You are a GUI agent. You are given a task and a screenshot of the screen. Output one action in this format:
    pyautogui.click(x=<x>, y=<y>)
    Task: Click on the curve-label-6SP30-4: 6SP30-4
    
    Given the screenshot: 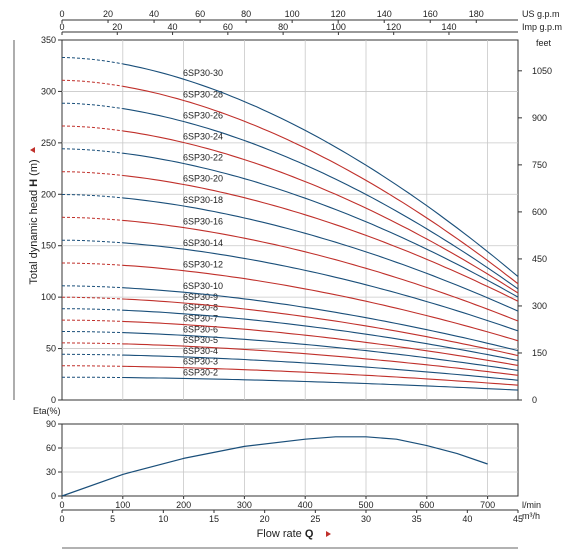 What is the action you would take?
    pyautogui.click(x=200, y=351)
    